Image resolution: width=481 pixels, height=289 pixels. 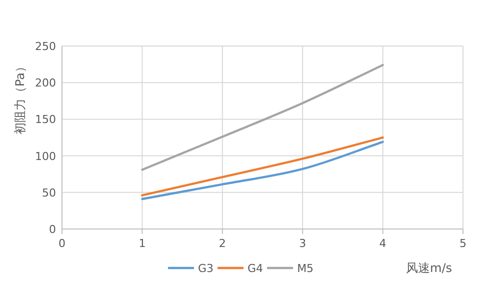 I want to click on x-tick-label: 1, so click(x=142, y=243).